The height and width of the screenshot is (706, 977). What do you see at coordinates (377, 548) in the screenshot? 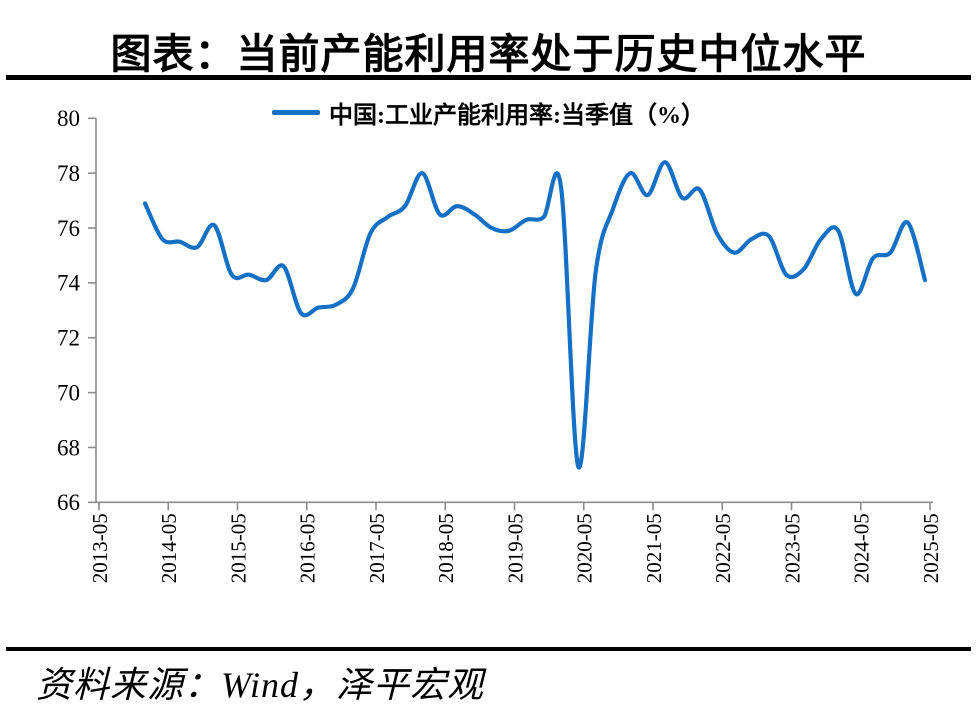
I see `x-axis-tick-label: 2017-05` at bounding box center [377, 548].